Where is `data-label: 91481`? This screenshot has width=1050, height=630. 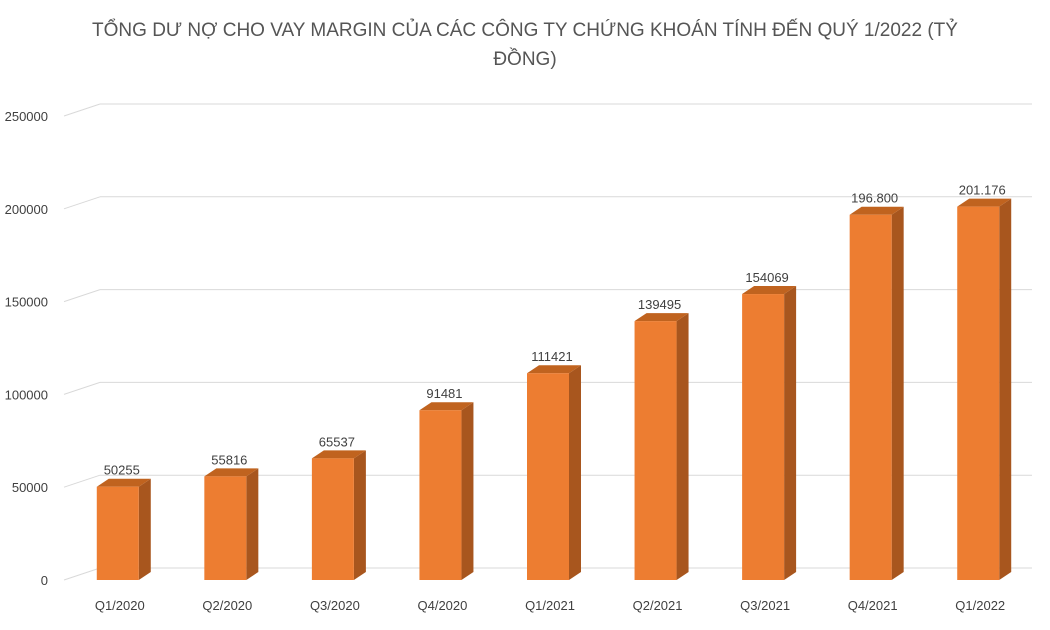 data-label: 91481 is located at coordinates (444, 393).